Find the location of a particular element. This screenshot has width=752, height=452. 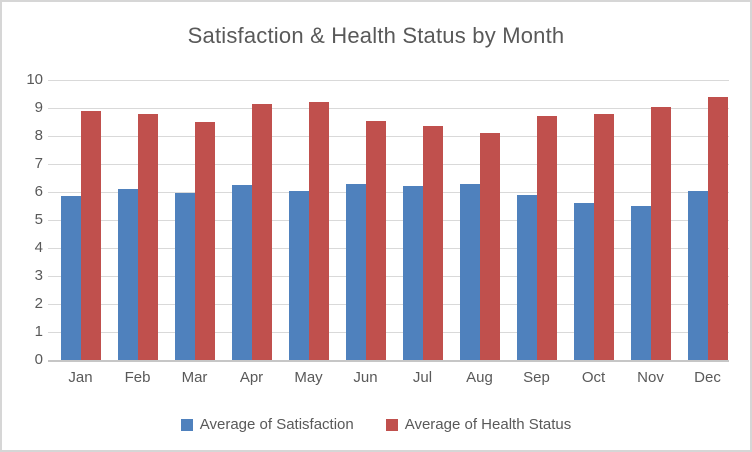

health-status-bar-jun is located at coordinates (376, 240).